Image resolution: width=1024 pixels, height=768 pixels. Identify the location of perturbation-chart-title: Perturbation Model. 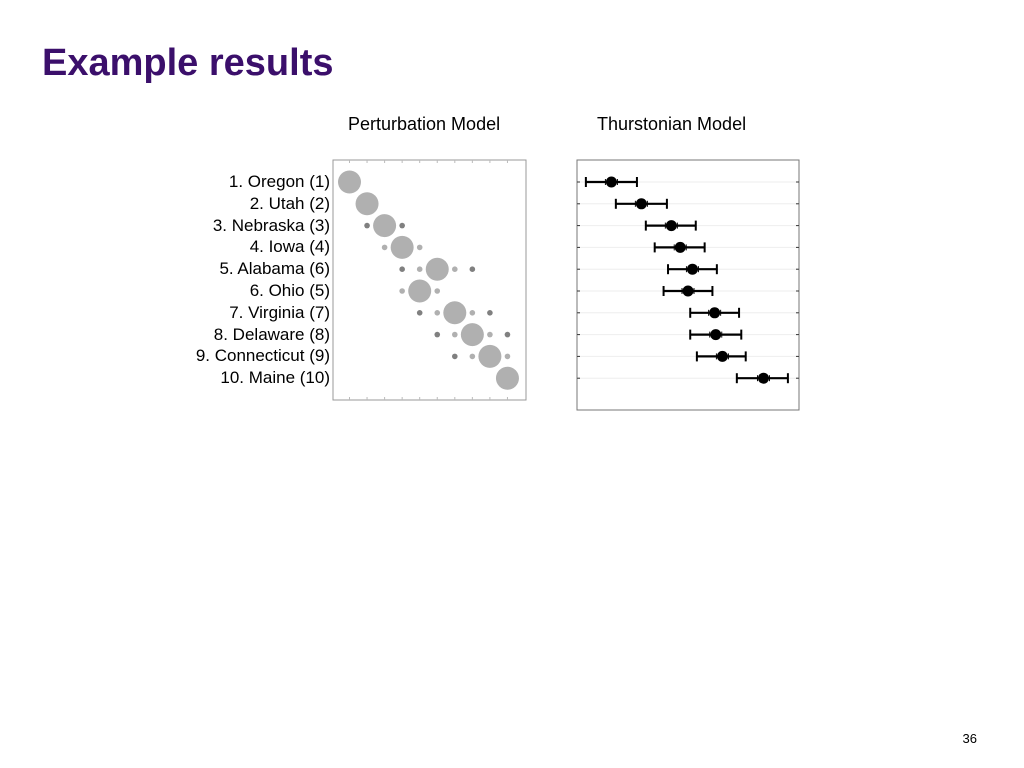
(424, 124).